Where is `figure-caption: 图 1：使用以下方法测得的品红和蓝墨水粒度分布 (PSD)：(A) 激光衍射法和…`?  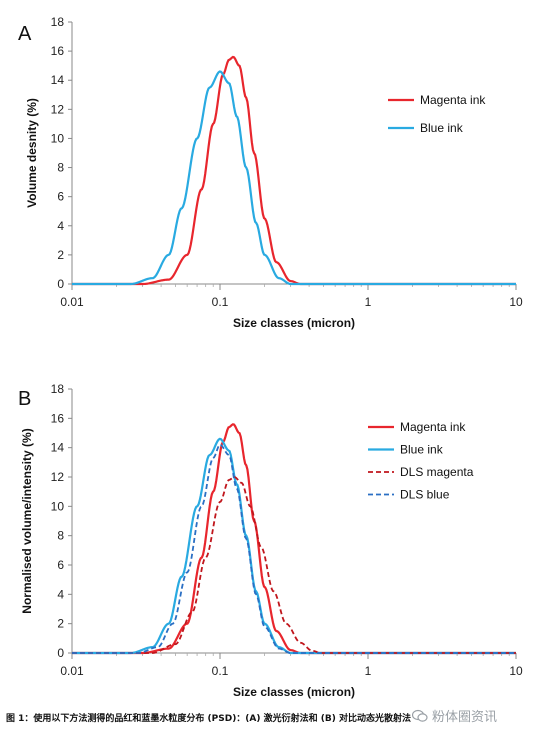 figure-caption: 图 1：使用以下方法测得的品红和蓝墨水粒度分布 (PSD)：(A) 激光衍射法和… is located at coordinates (208, 719).